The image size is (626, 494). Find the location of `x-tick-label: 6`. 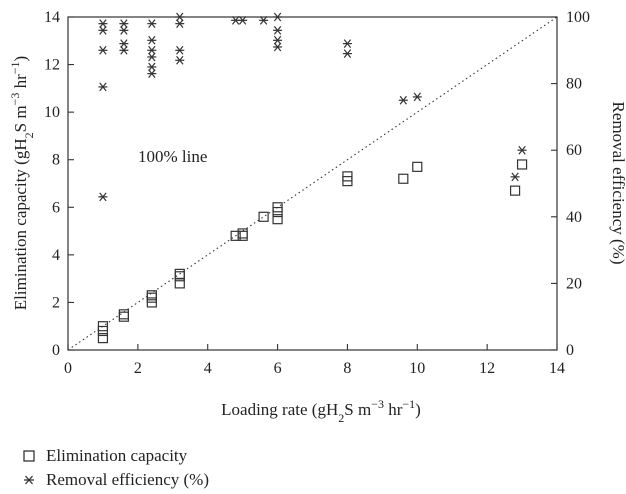

x-tick-label: 6 is located at coordinates (278, 368).